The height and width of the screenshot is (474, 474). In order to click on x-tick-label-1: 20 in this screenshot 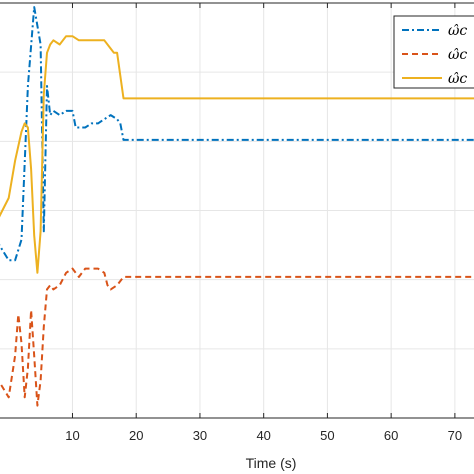, I will do `click(136, 435)`.